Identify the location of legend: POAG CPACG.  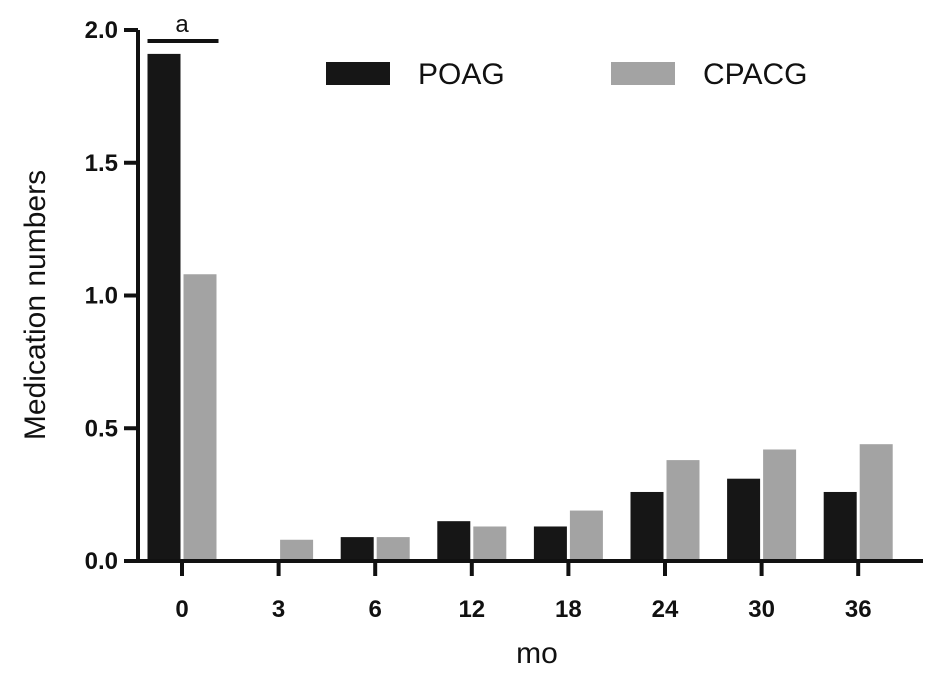
(566, 74).